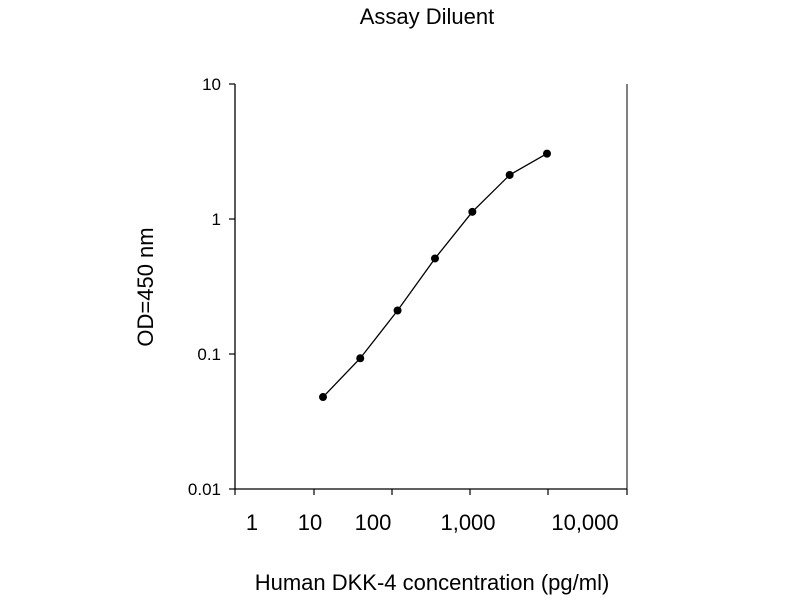 Image resolution: width=800 pixels, height=605 pixels. Describe the element at coordinates (467, 522) in the screenshot. I see `x-tick-label: 1,000` at that location.